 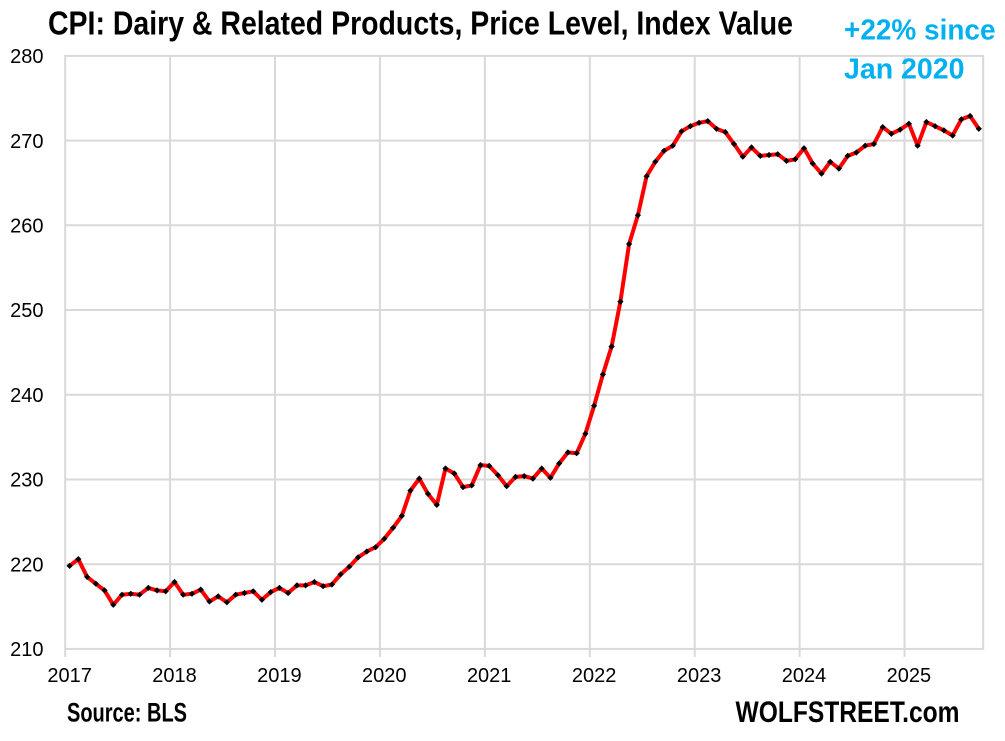 I want to click on svg-text: 230, so click(x=26, y=481).